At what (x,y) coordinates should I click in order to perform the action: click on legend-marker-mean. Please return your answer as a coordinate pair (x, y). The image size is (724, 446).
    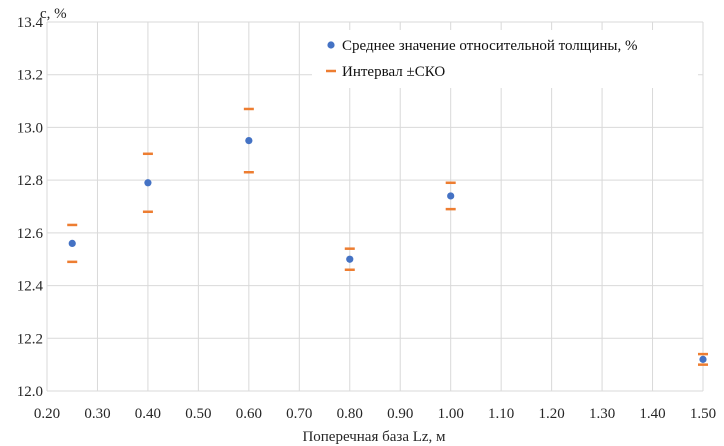
    Looking at the image, I should click on (331, 45).